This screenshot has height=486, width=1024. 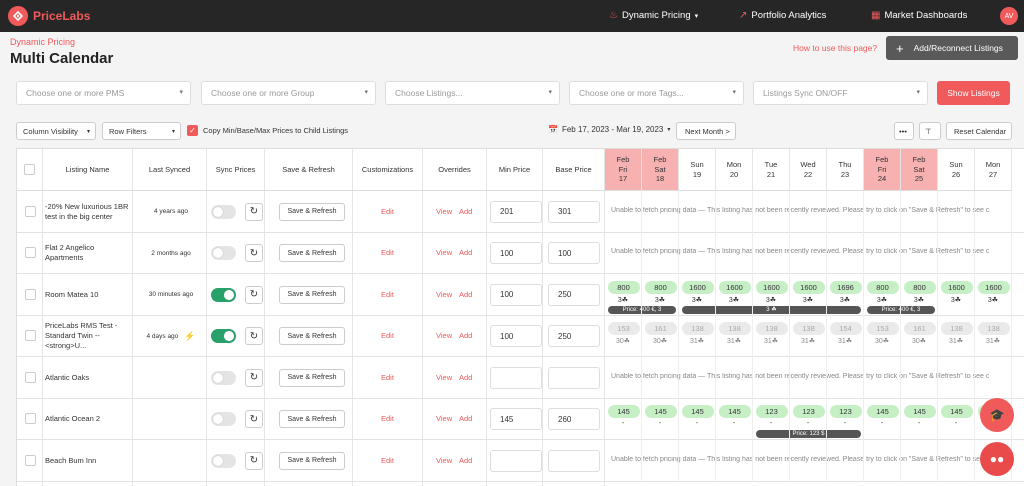 What do you see at coordinates (993, 170) in the screenshot?
I see `date-header: Mon 27` at bounding box center [993, 170].